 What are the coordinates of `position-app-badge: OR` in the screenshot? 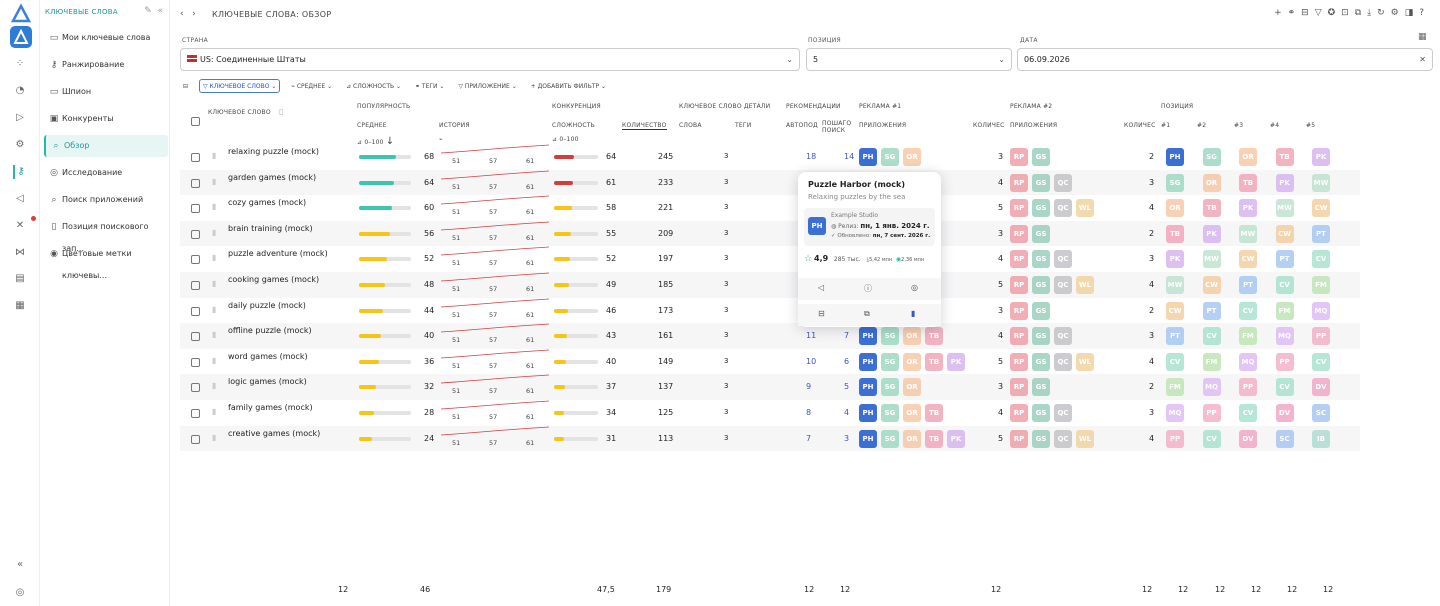 It's located at (1248, 157).